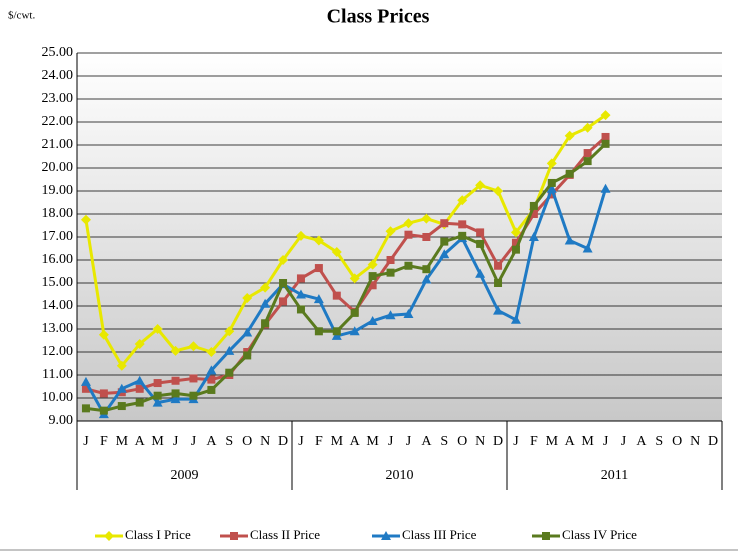 Image resolution: width=738 pixels, height=552 pixels. I want to click on y-tick-label: 18.00, so click(58, 213).